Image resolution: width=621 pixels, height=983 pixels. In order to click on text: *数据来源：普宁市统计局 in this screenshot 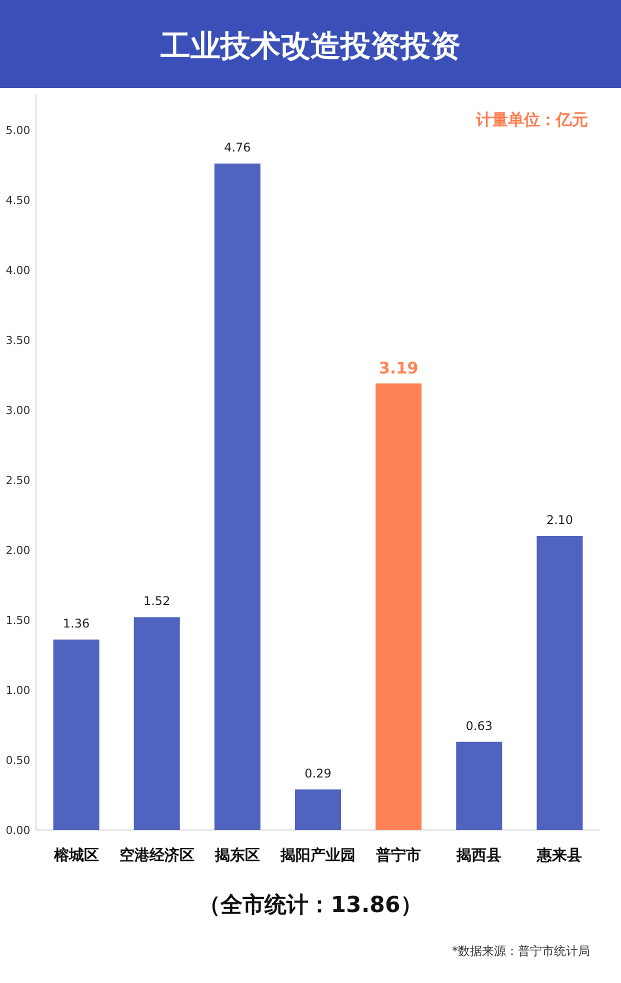, I will do `click(521, 951)`.